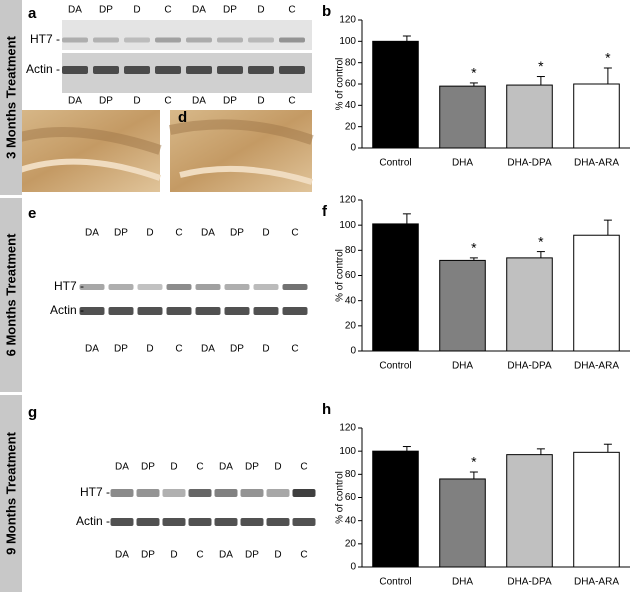 Image resolution: width=640 pixels, height=592 pixels. What do you see at coordinates (93, 521) in the screenshot?
I see `band-label: Actin -` at bounding box center [93, 521].